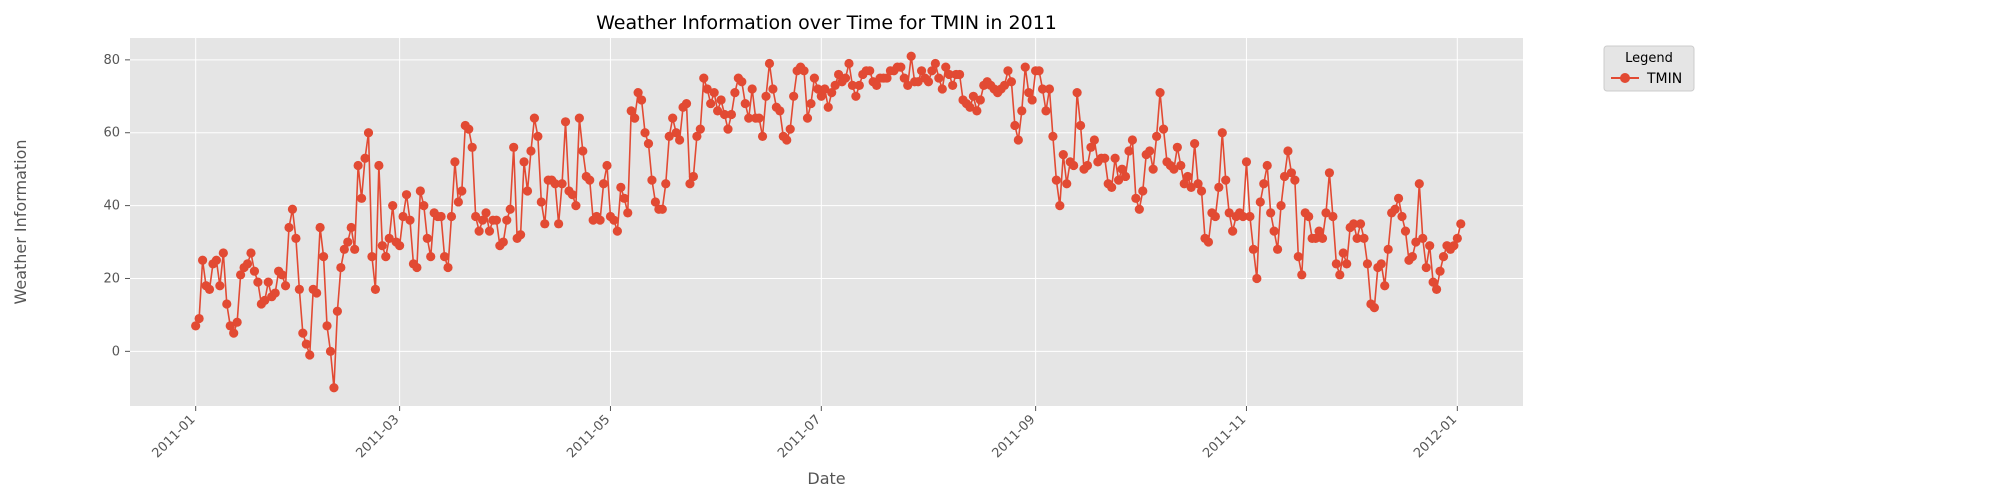  I want to click on y-tick-label: 20, so click(111, 278).